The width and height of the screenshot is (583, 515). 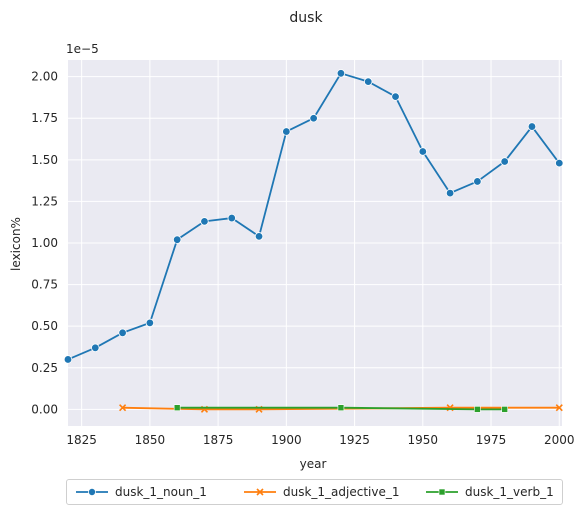 I want to click on x-tick-label: 1975, so click(x=491, y=440).